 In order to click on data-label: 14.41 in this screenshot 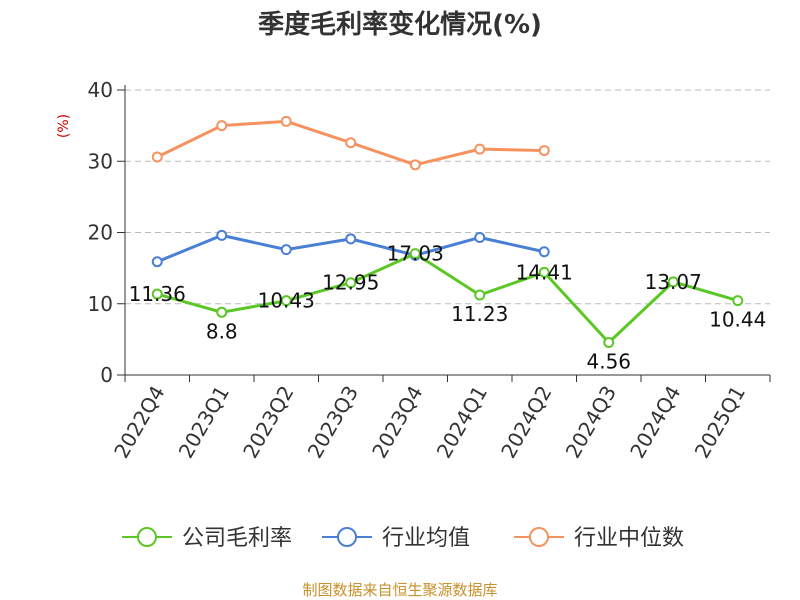, I will do `click(544, 272)`.